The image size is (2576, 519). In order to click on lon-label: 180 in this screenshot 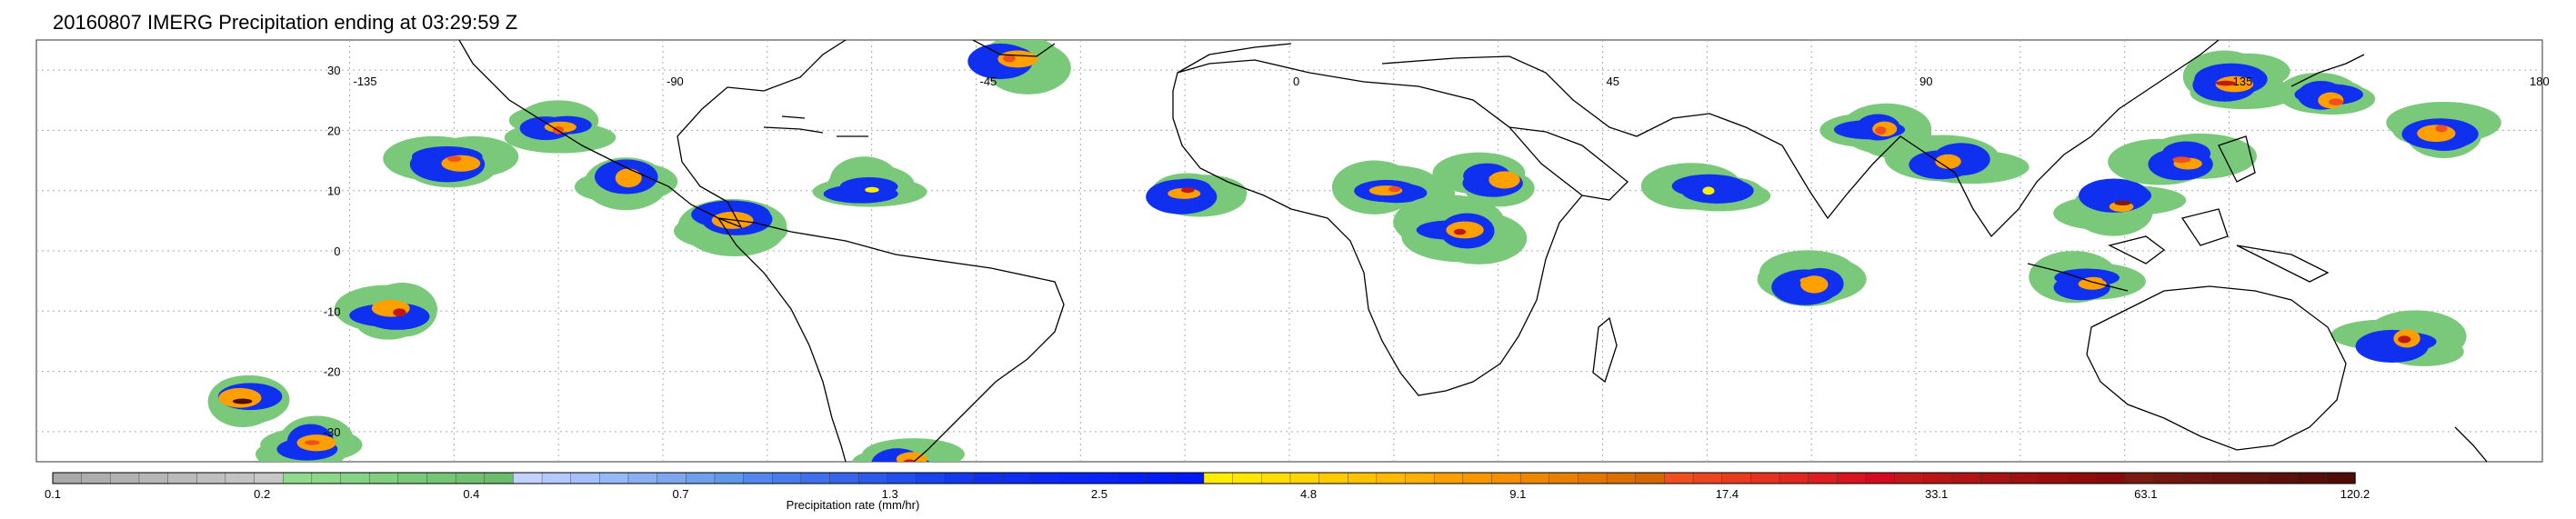, I will do `click(2540, 81)`.